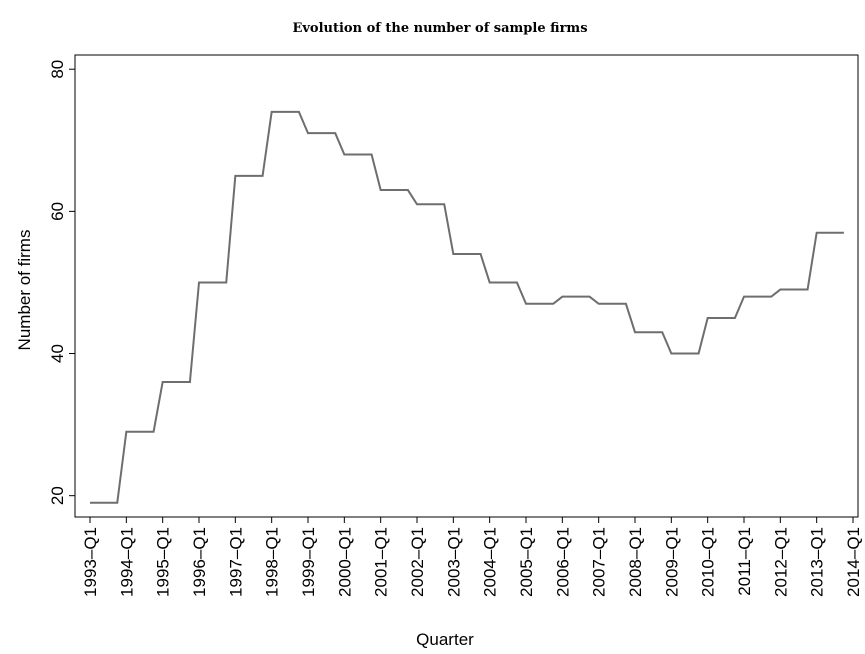 The width and height of the screenshot is (865, 654). Describe the element at coordinates (308, 562) in the screenshot. I see `x-tick-label: 1999–Q1` at that location.